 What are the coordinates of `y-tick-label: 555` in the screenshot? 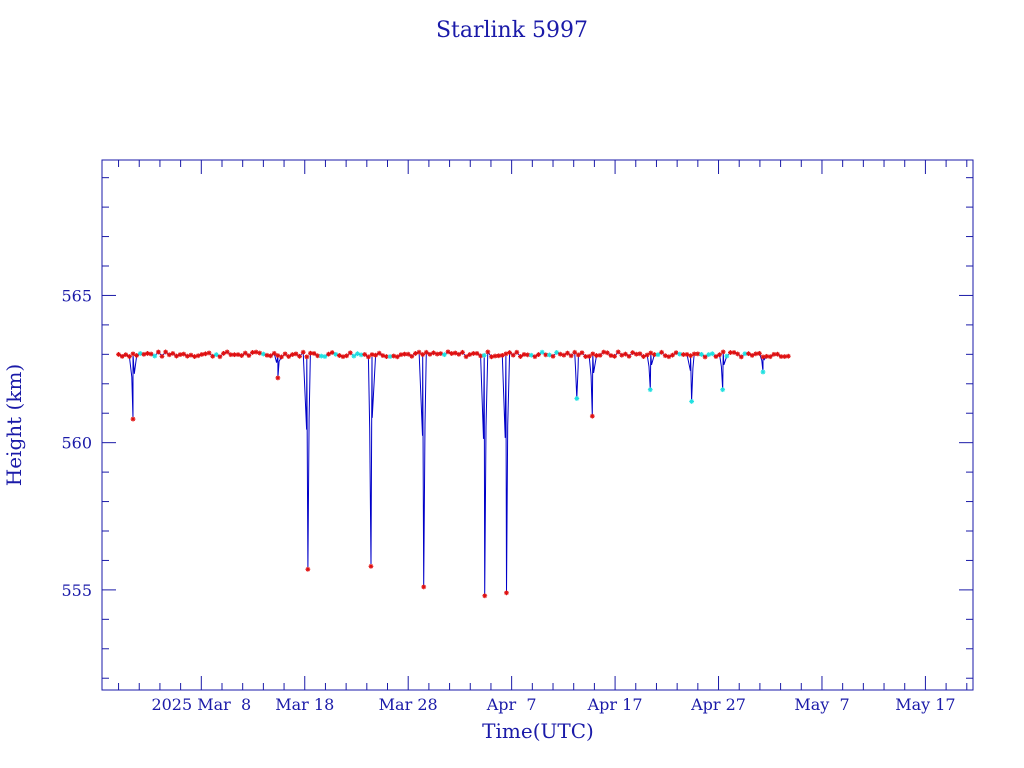 It's located at (76, 590).